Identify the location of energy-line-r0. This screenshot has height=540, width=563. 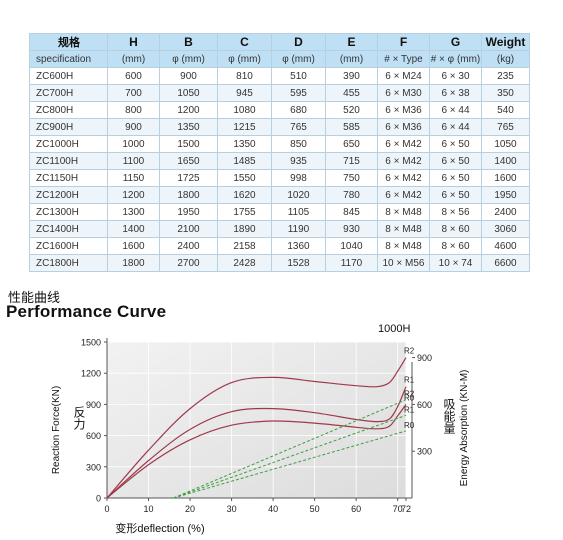
(290, 464).